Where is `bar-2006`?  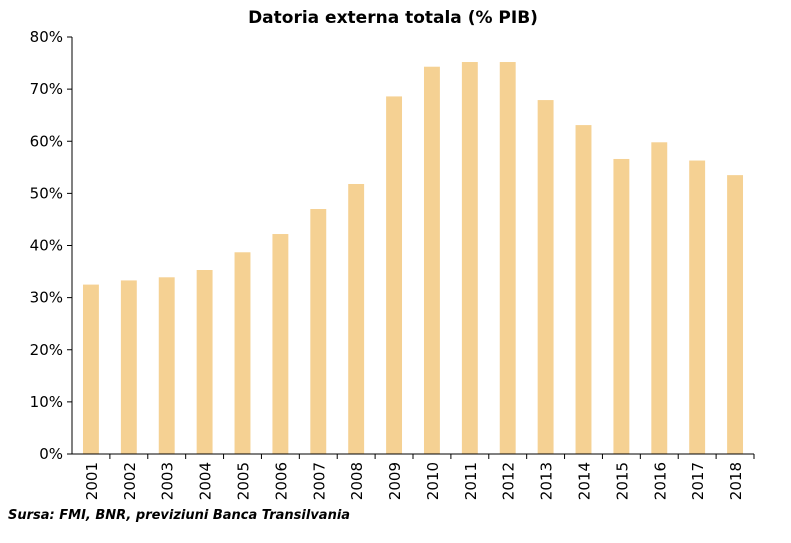
bar-2006 is located at coordinates (280, 344).